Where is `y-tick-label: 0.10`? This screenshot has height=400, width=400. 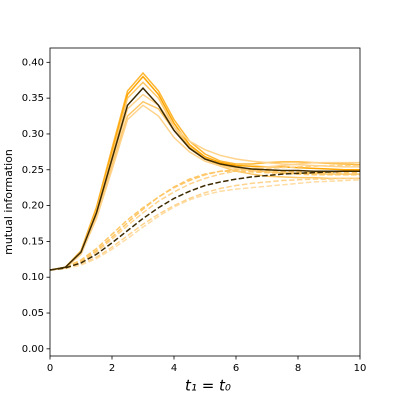 y-tick-label: 0.10 is located at coordinates (33, 277).